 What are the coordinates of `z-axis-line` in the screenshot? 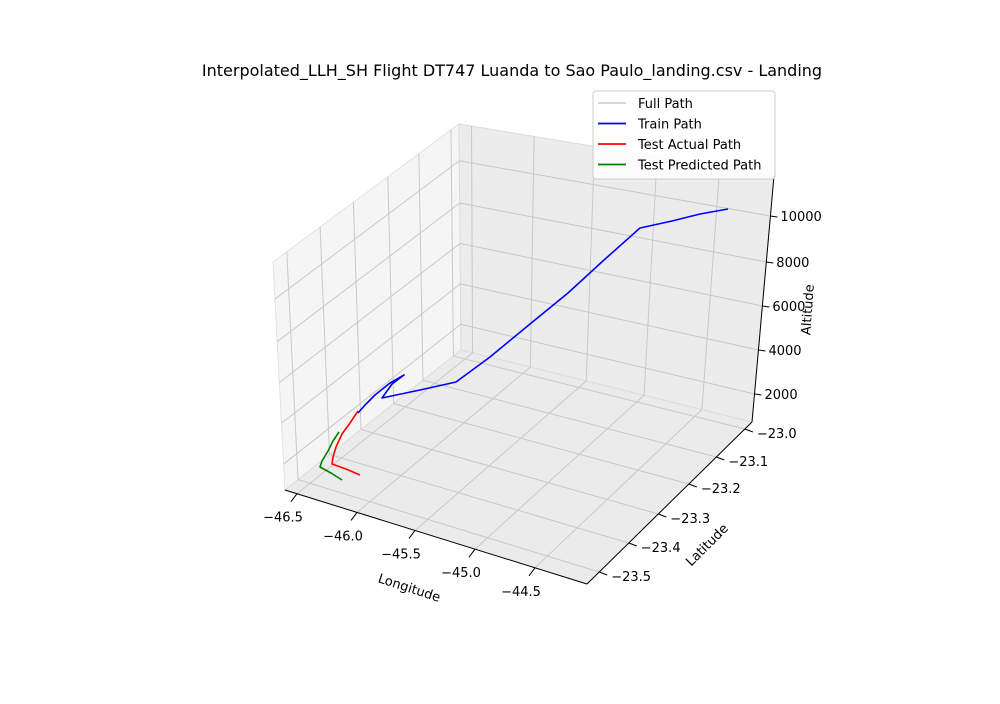 It's located at (763, 299).